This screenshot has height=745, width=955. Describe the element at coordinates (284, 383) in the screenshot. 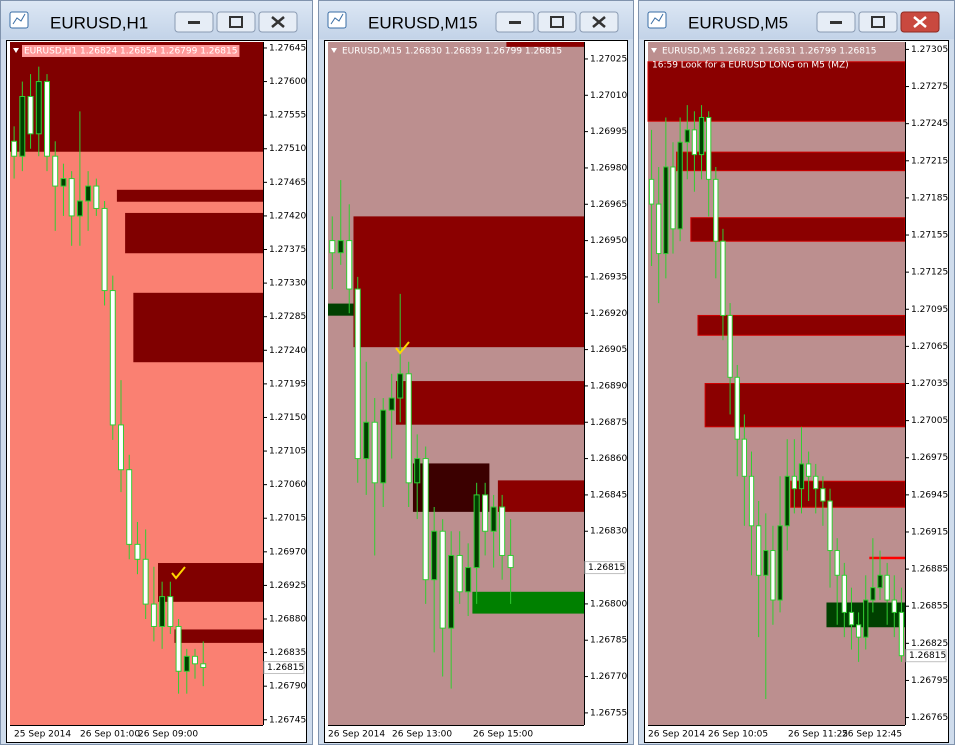

I see `axis-background` at that location.